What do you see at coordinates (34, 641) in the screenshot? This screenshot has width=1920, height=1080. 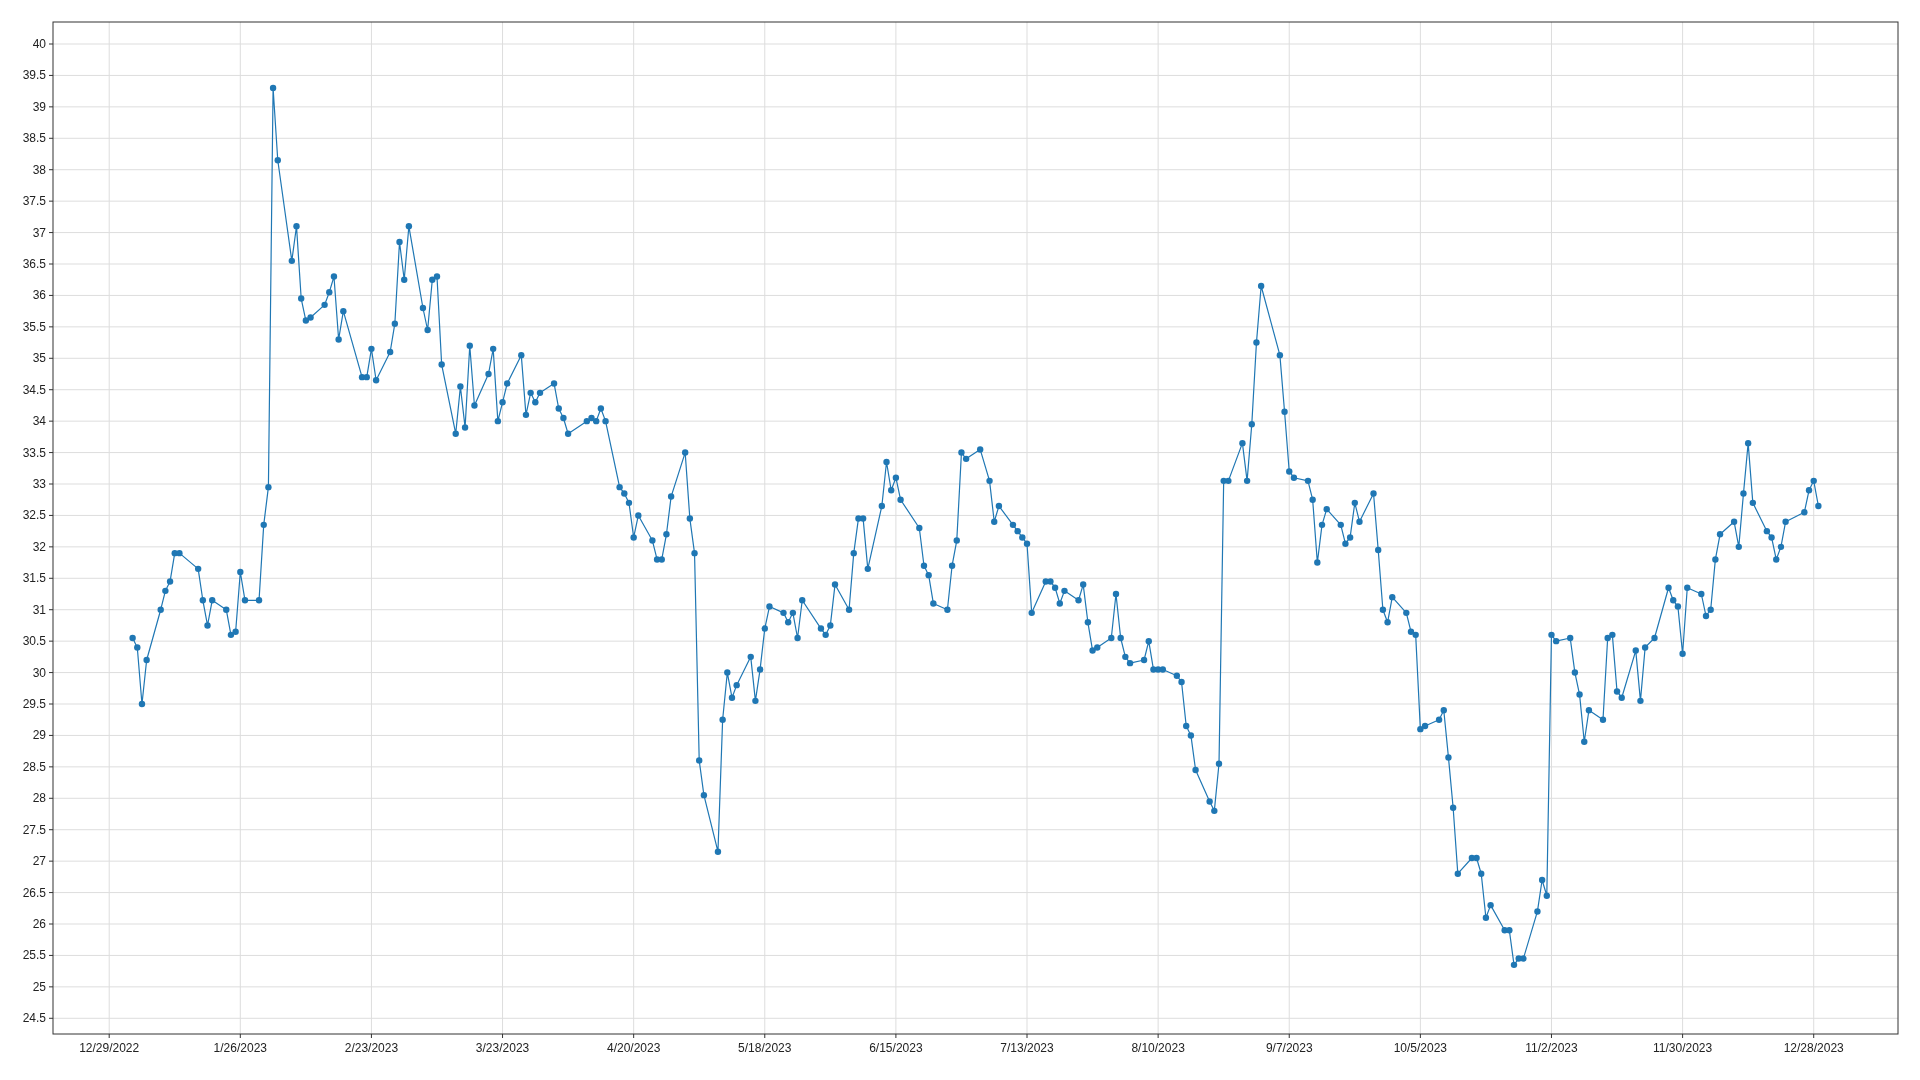 I see `y-tick-label: 30.5` at bounding box center [34, 641].